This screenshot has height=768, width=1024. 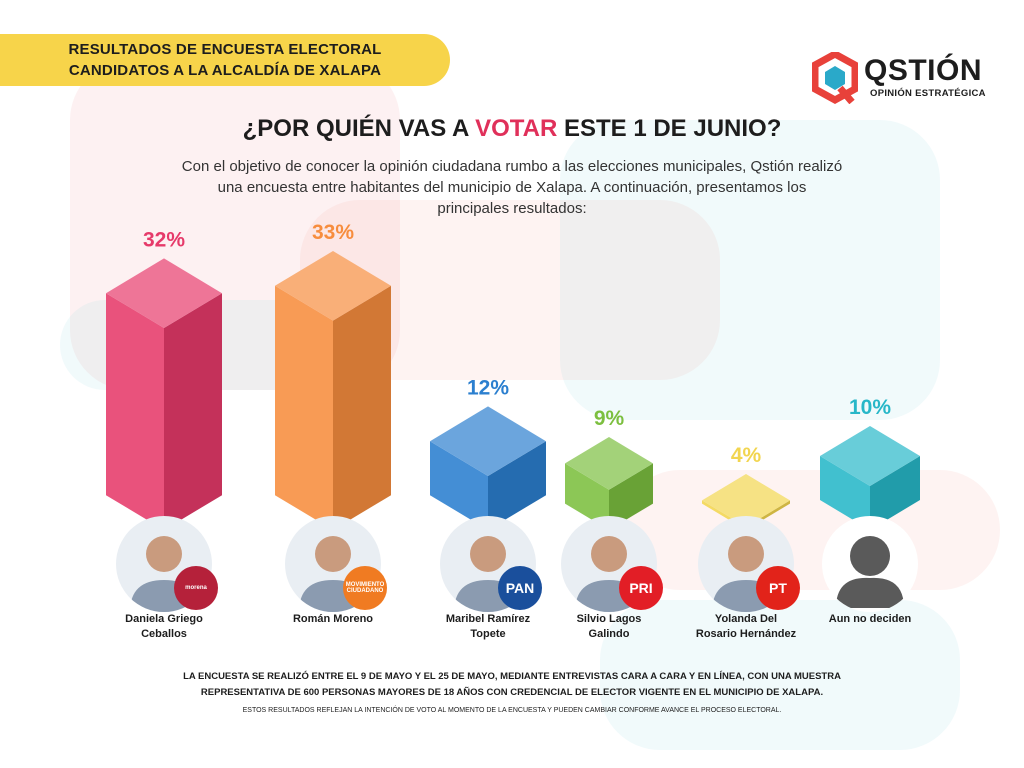 What do you see at coordinates (164, 627) in the screenshot?
I see `candidate-name: Daniela Griego Ceballos` at bounding box center [164, 627].